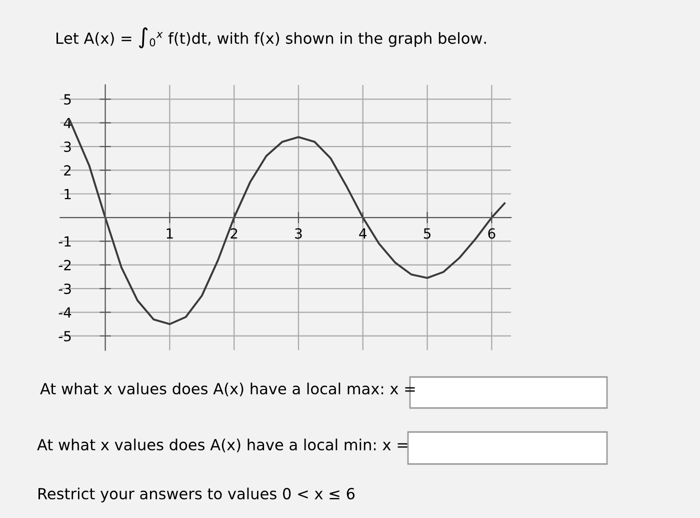 This screenshot has width=700, height=518. Describe the element at coordinates (298, 233) in the screenshot. I see `x-tick-label: 3` at that location.